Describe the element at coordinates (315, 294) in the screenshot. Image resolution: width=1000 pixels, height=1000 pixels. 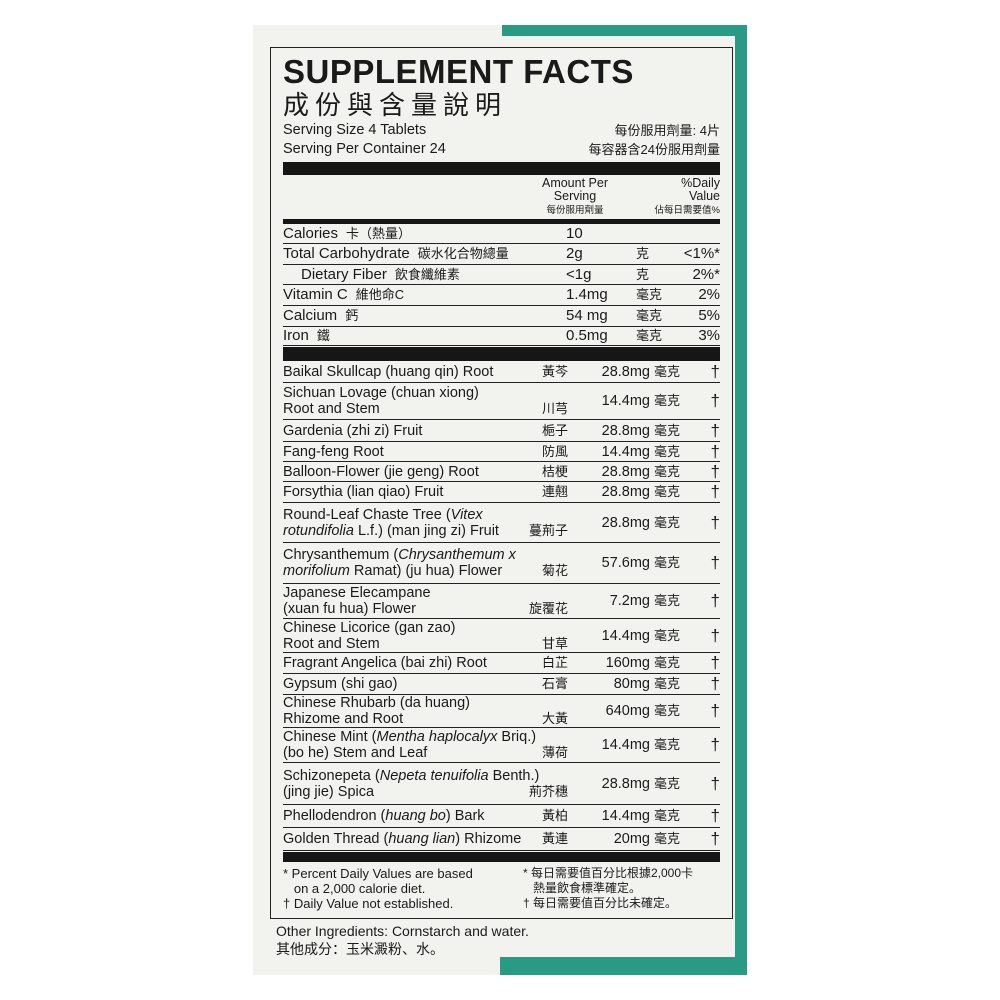
I see `nutrient-name-en: Vitamin C` at that location.